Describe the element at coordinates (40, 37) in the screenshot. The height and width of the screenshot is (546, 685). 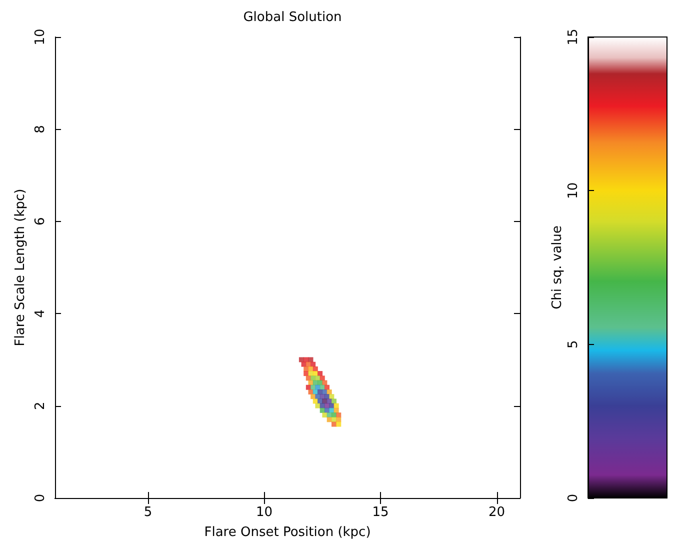
I see `y-tick-label: 10` at that location.